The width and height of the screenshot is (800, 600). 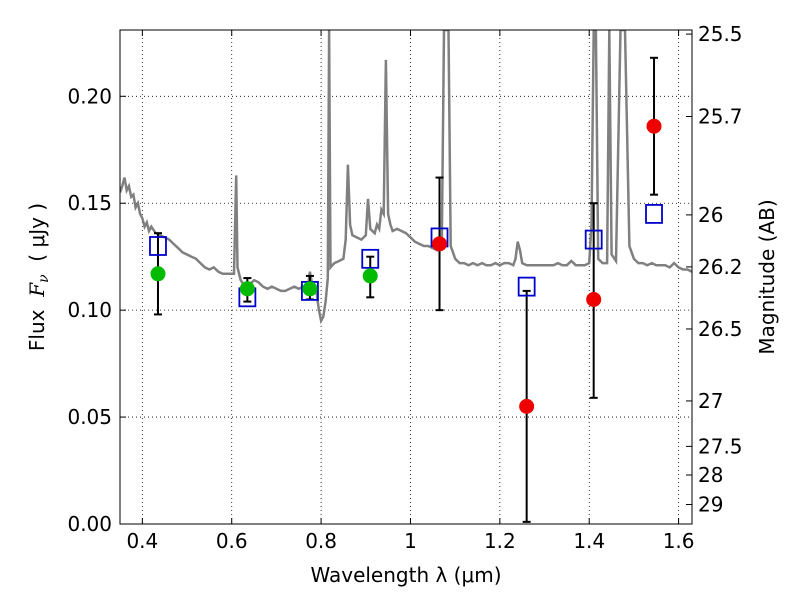 I want to click on right-tick-label: 25.7, so click(x=720, y=117).